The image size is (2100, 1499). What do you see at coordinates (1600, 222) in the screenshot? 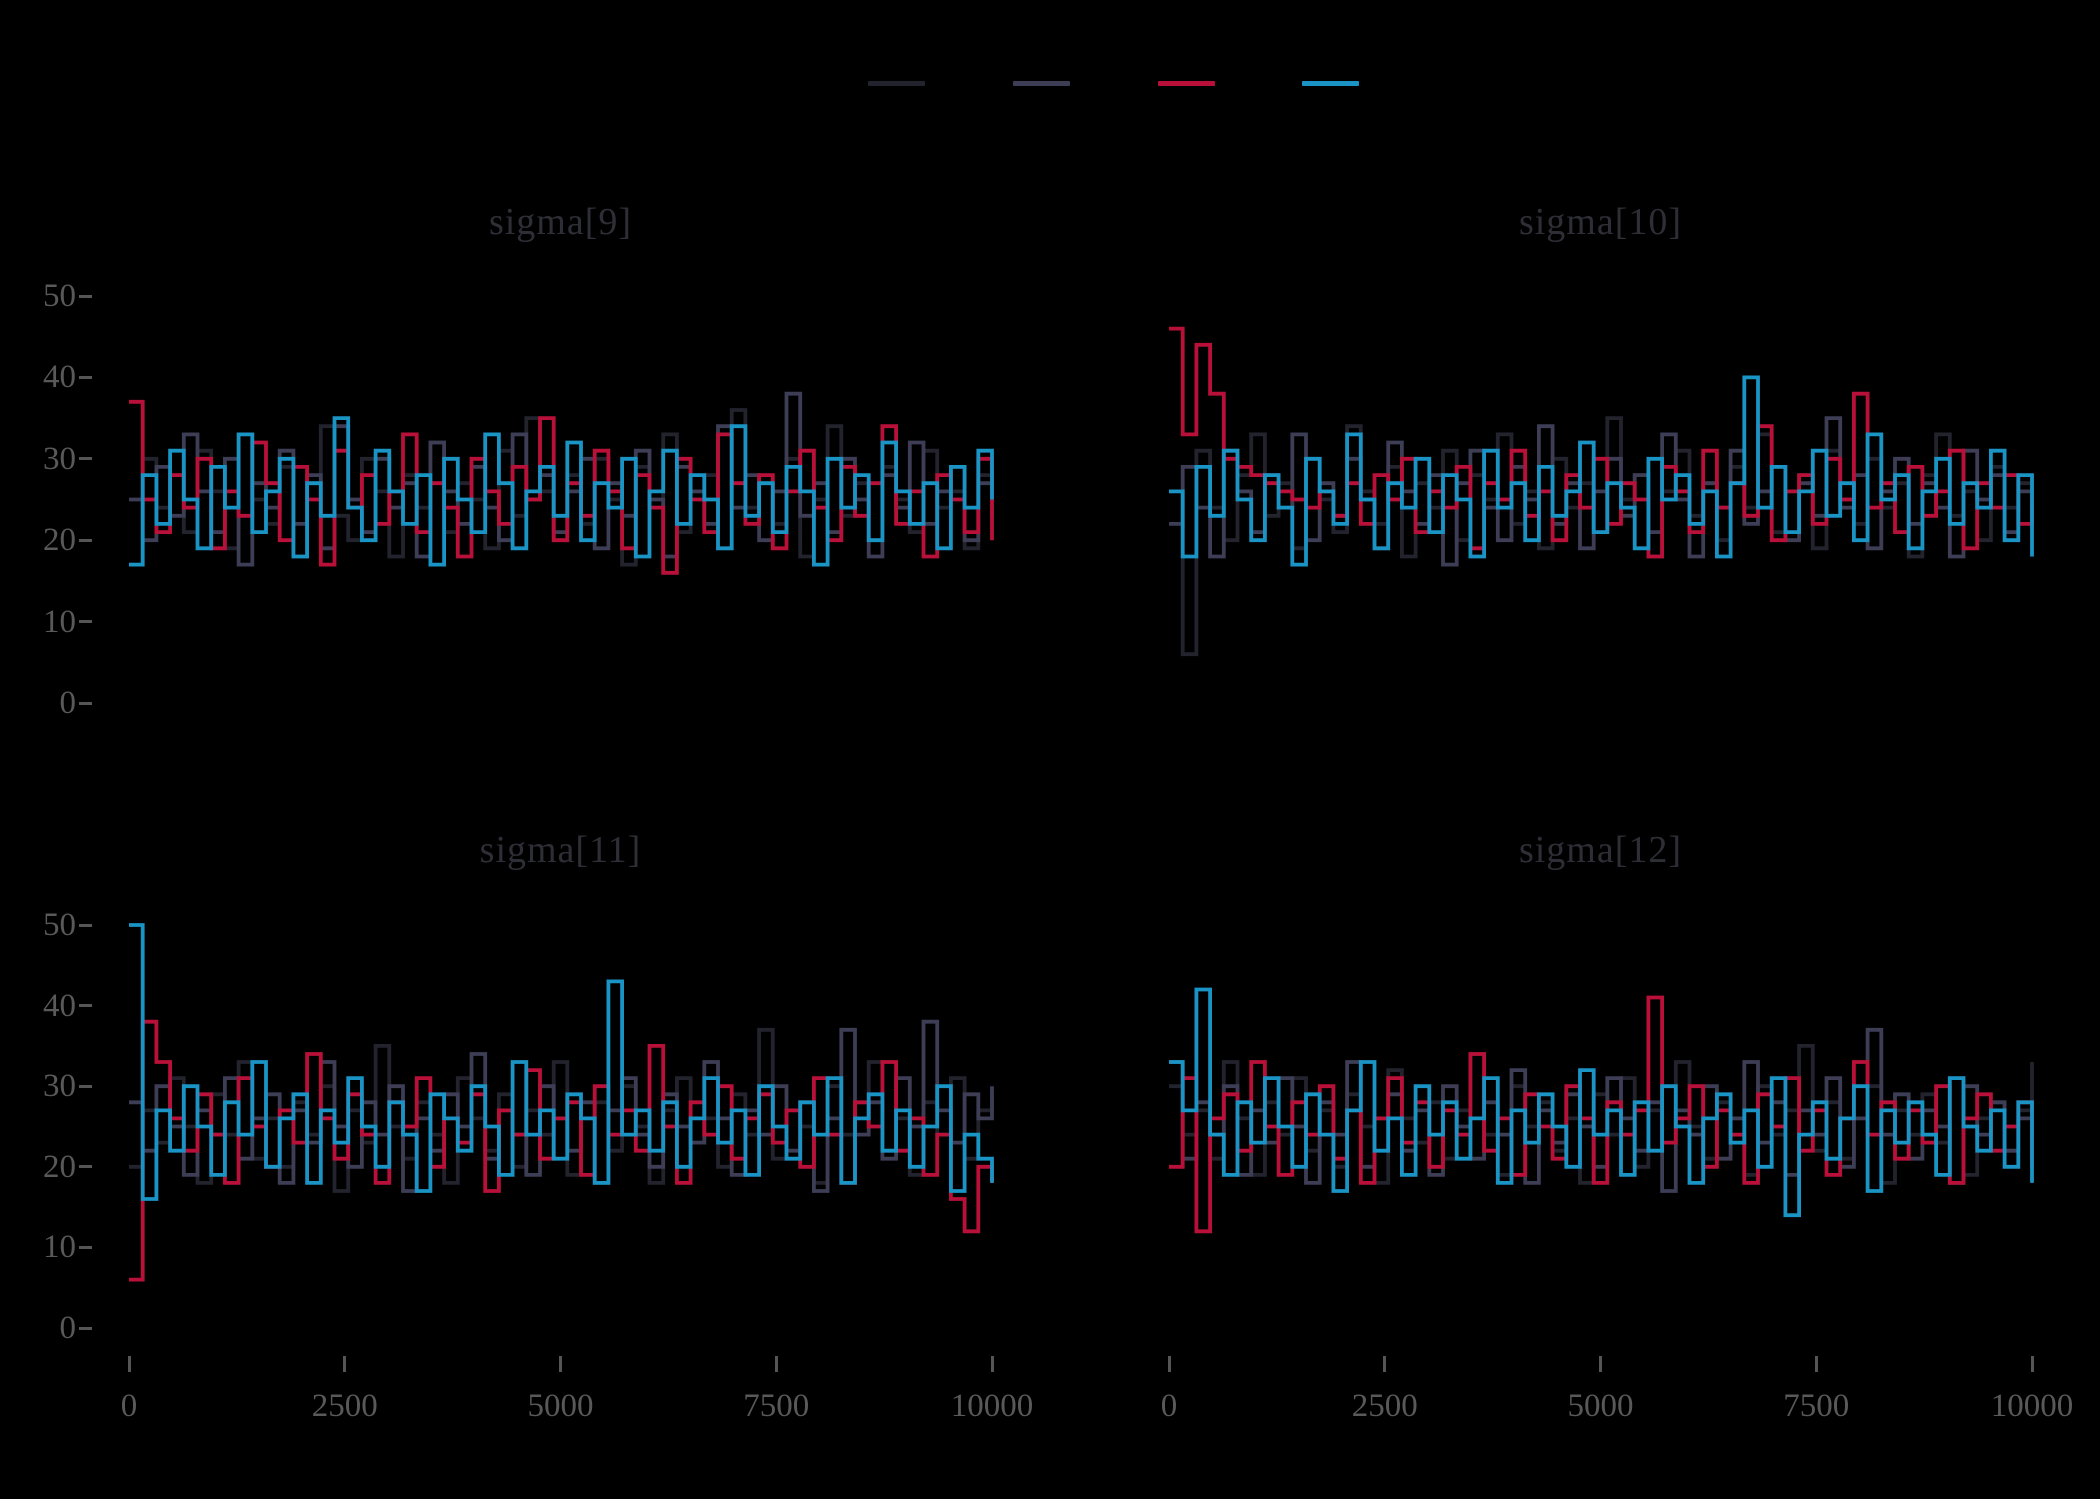
I see `panel-title-sigma10: sigma[10]` at bounding box center [1600, 222].